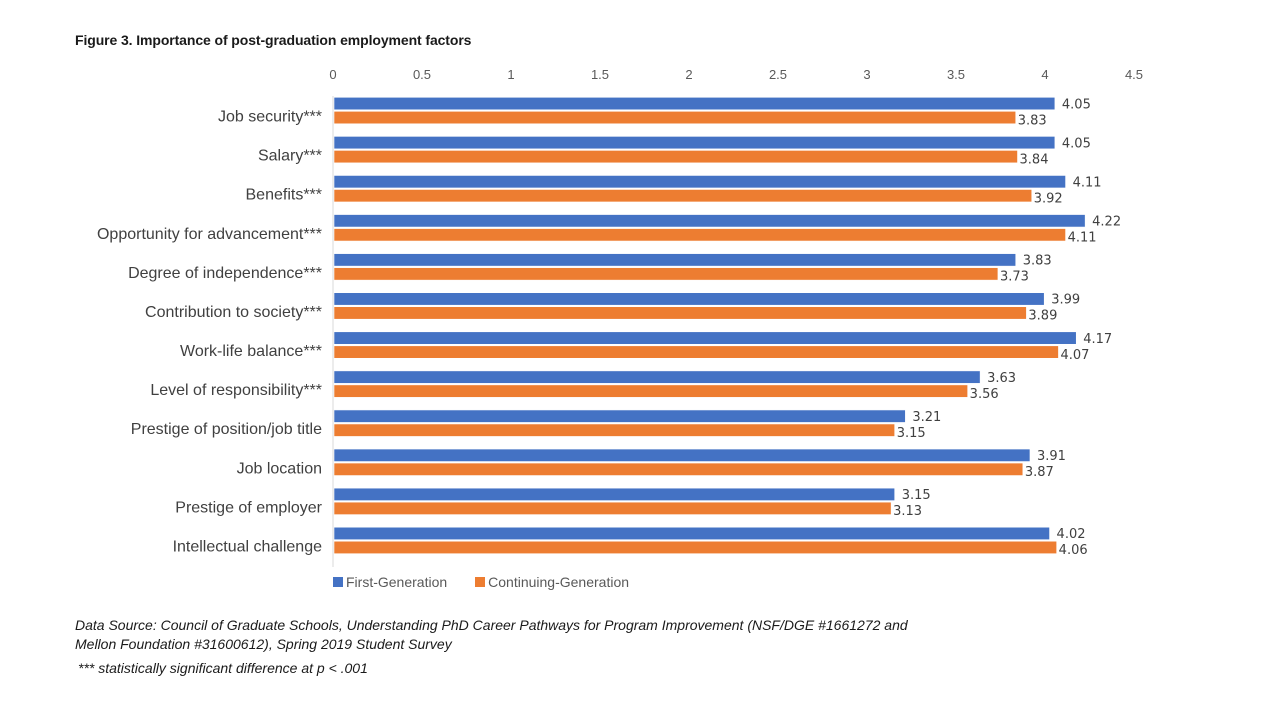  Describe the element at coordinates (1106, 222) in the screenshot. I see `data-label: 4.22` at that location.